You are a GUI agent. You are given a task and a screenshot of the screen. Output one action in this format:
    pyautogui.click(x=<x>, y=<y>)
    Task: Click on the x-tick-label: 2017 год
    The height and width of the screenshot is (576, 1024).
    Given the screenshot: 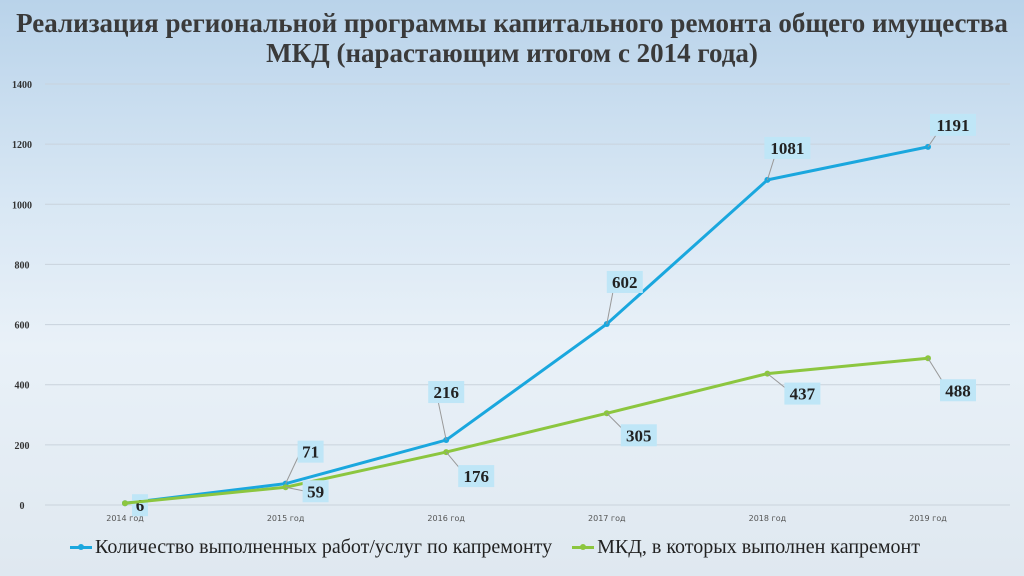 What is the action you would take?
    pyautogui.click(x=607, y=518)
    